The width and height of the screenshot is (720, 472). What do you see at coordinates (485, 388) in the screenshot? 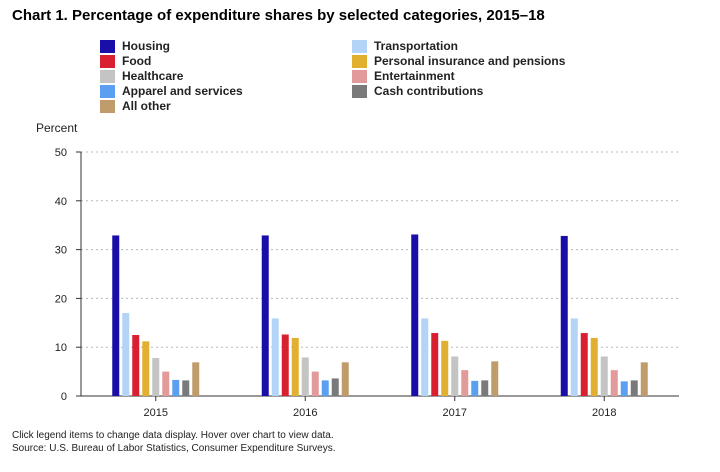
I see `bar-2017-cash-contributions` at bounding box center [485, 388].